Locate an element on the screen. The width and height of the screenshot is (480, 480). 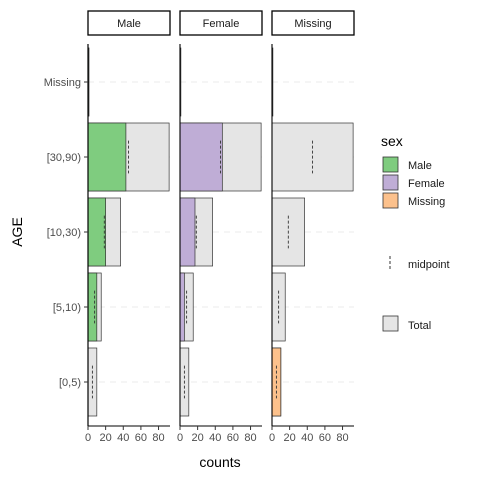
x-tick-label-missing-80: 80 is located at coordinates (342, 438).